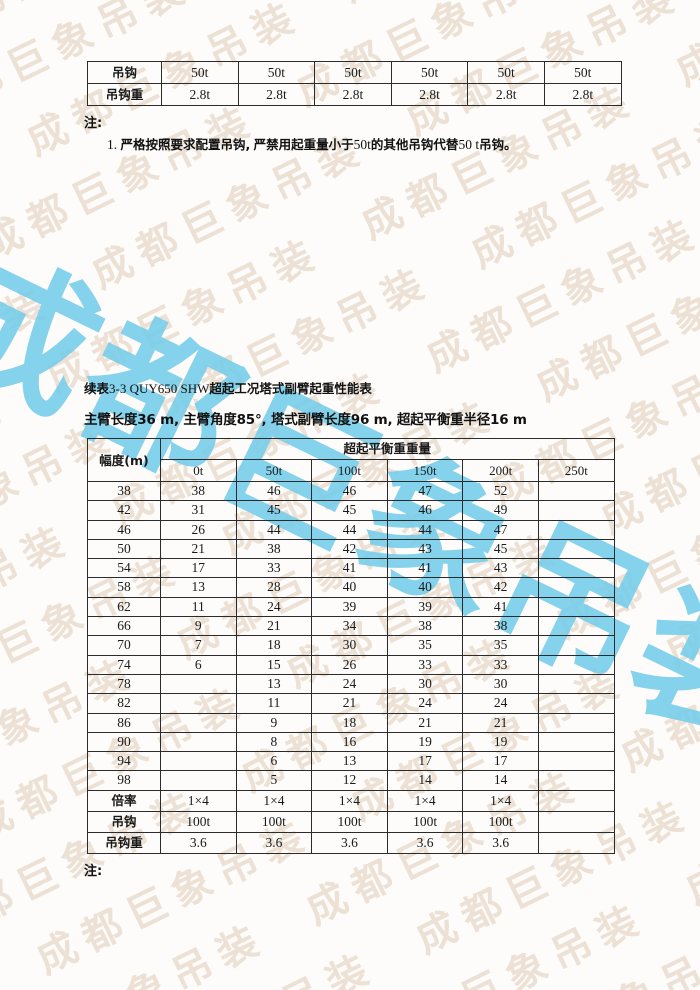 The width and height of the screenshot is (700, 990). Describe the element at coordinates (500, 761) in the screenshot. I see `capacity-cell: 17` at that location.